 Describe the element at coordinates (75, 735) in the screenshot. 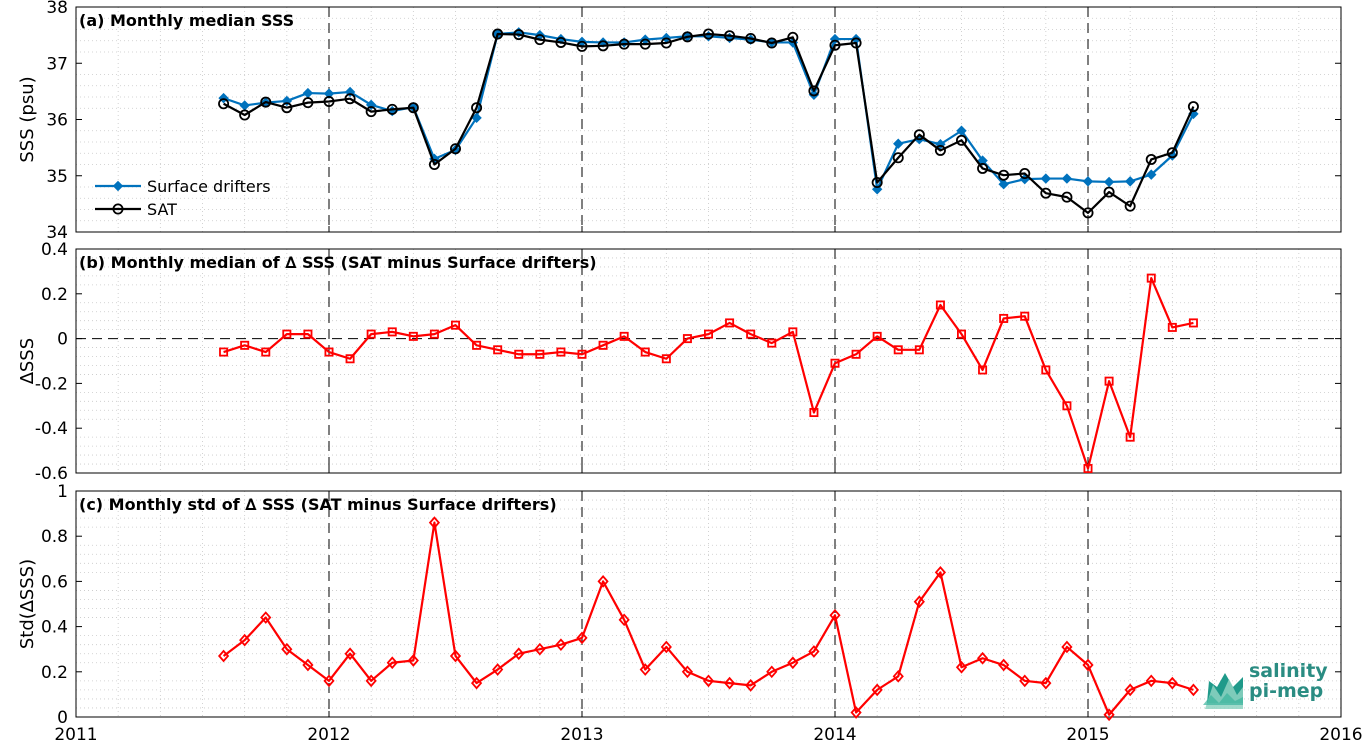

I see `x-tick-label: 2011` at that location.